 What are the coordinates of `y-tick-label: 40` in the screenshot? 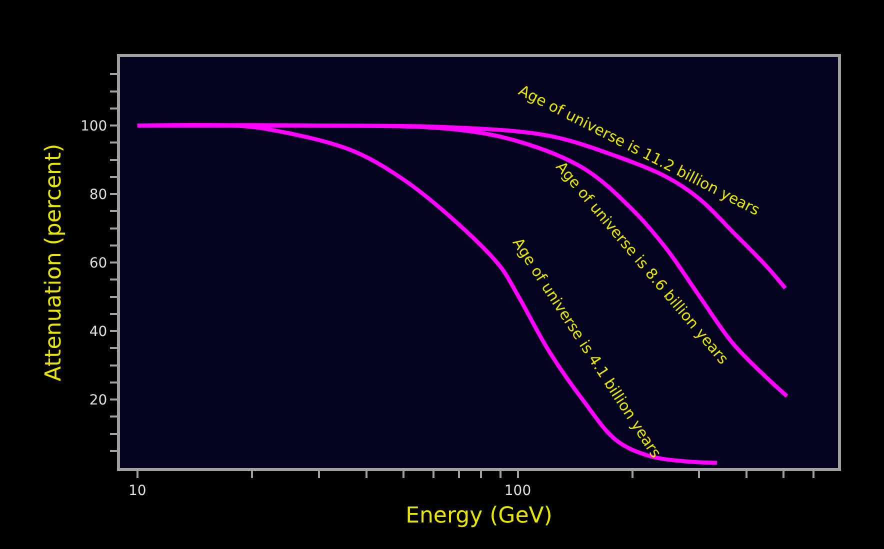 It's located at (98, 332).